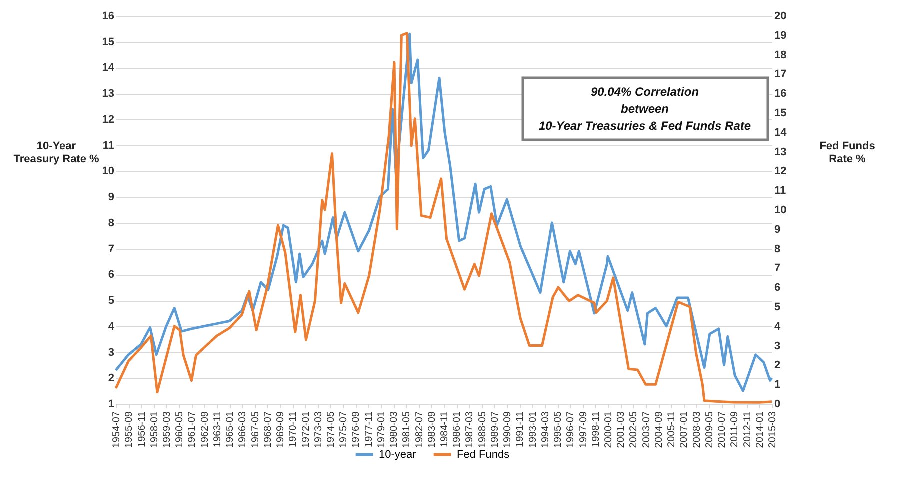 Image resolution: width=911 pixels, height=481 pixels. I want to click on x-tick-label: 1994-03, so click(546, 429).